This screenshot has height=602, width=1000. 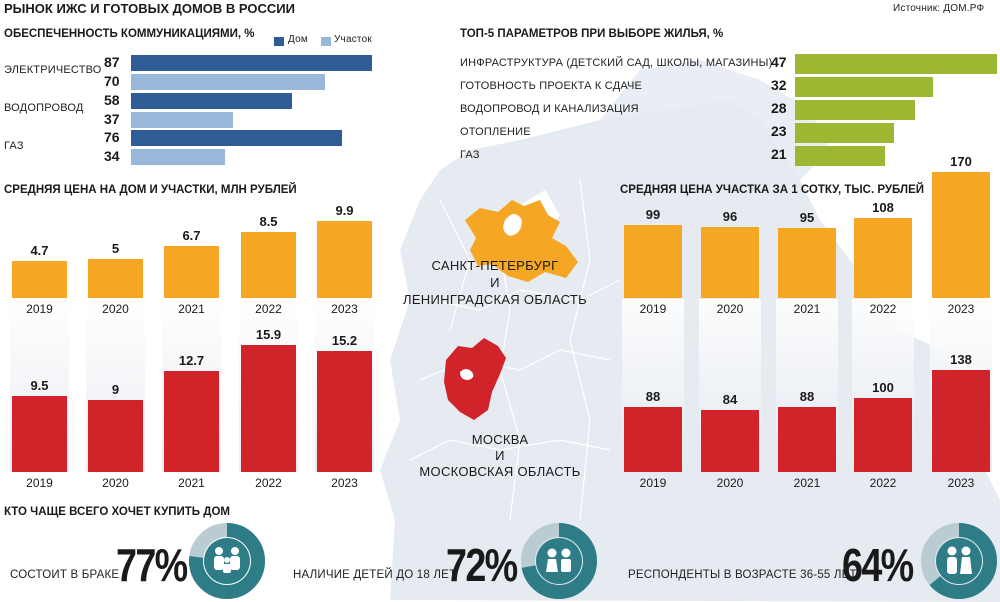 I want to click on leningrad-region-shape, so click(x=521, y=241).